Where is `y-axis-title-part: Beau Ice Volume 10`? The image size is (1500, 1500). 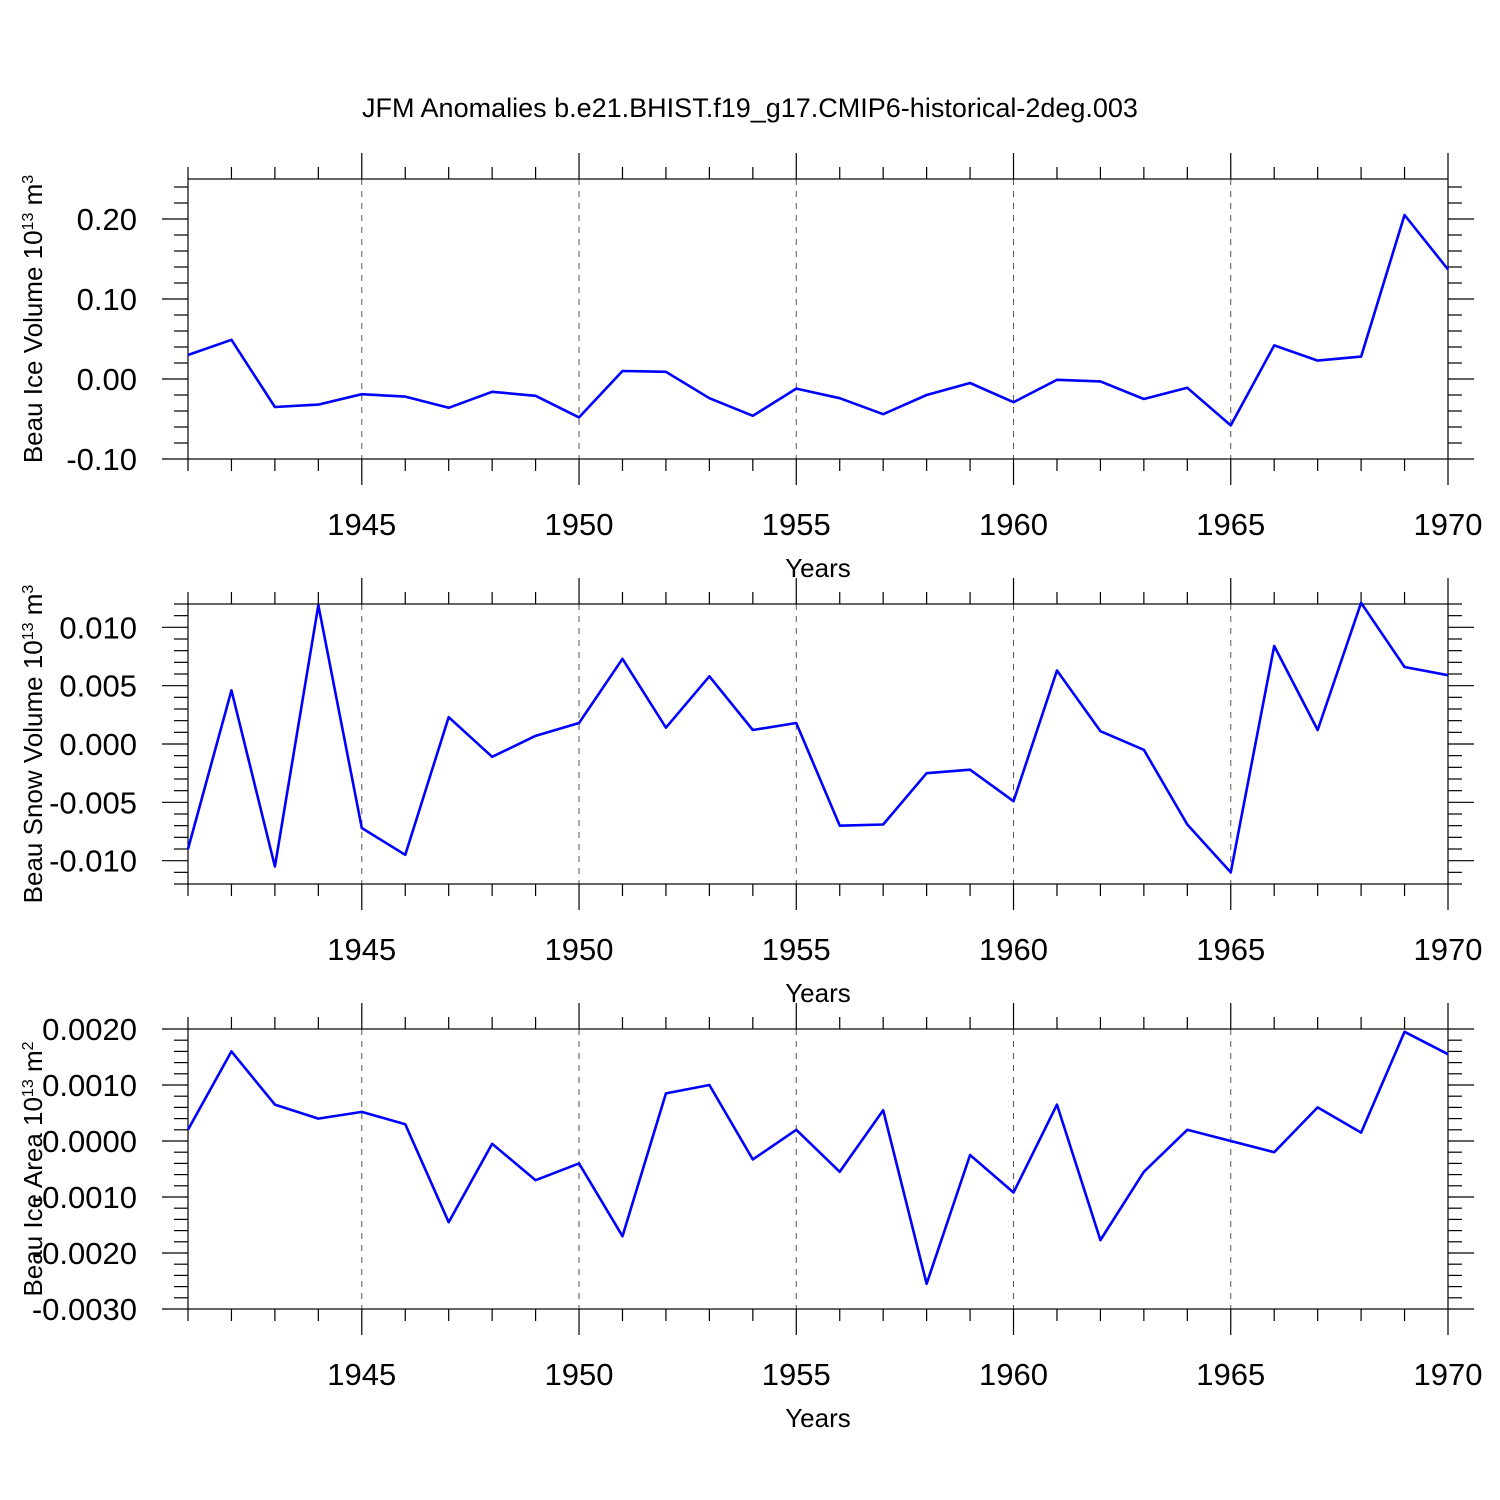 y-axis-title-part: Beau Ice Volume 10 is located at coordinates (33, 346).